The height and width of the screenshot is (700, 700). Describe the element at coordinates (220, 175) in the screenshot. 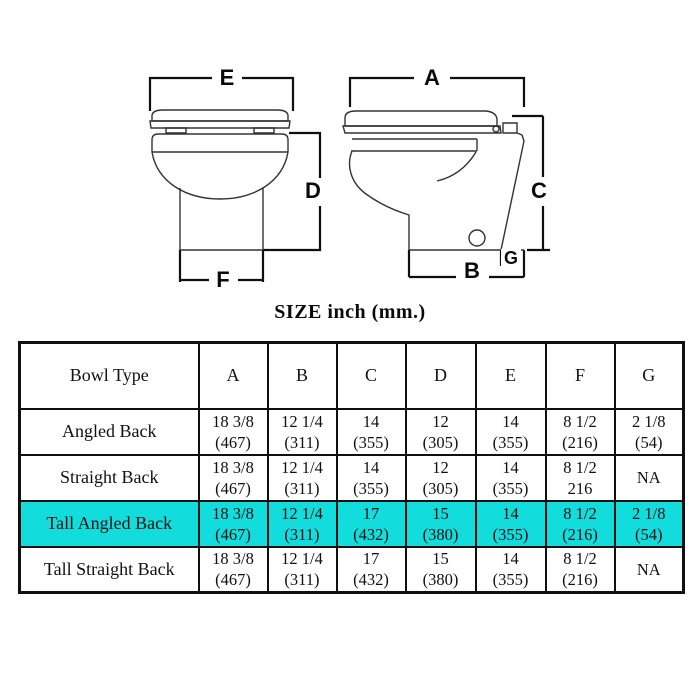

I see `front-bowl-curve` at that location.